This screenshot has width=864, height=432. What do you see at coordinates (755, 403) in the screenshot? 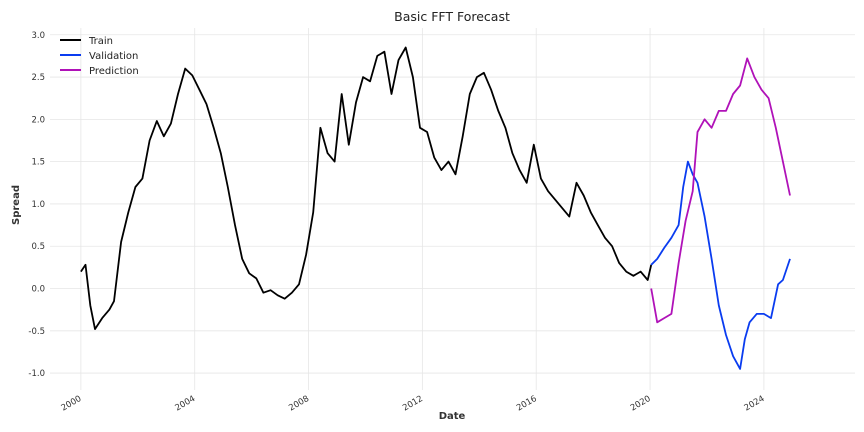
I see `x-tick-label: 2024` at bounding box center [755, 403].